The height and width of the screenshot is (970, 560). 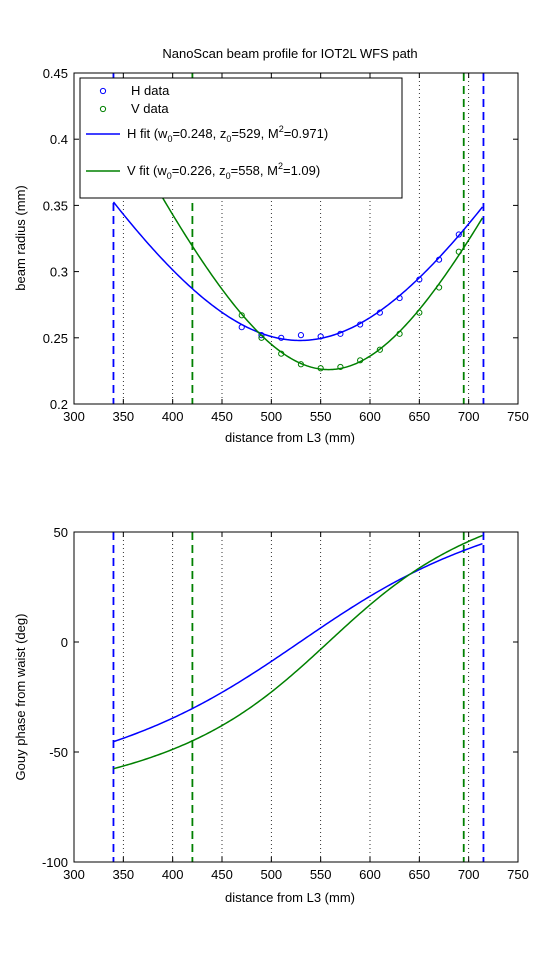 I want to click on legend-box, so click(x=241, y=138).